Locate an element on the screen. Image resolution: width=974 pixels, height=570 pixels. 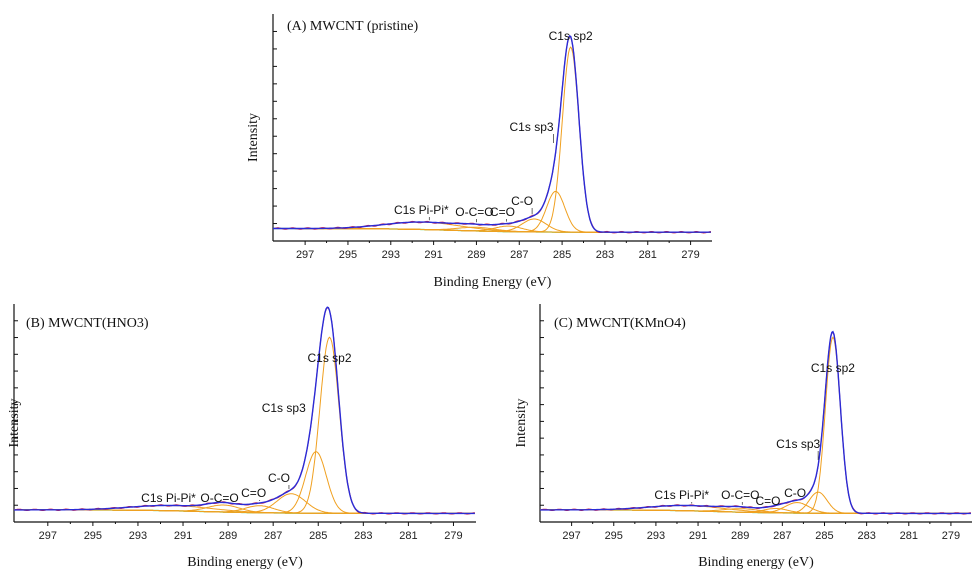
panel-title: (B) MWCNT(HNO3) is located at coordinates (87, 323).